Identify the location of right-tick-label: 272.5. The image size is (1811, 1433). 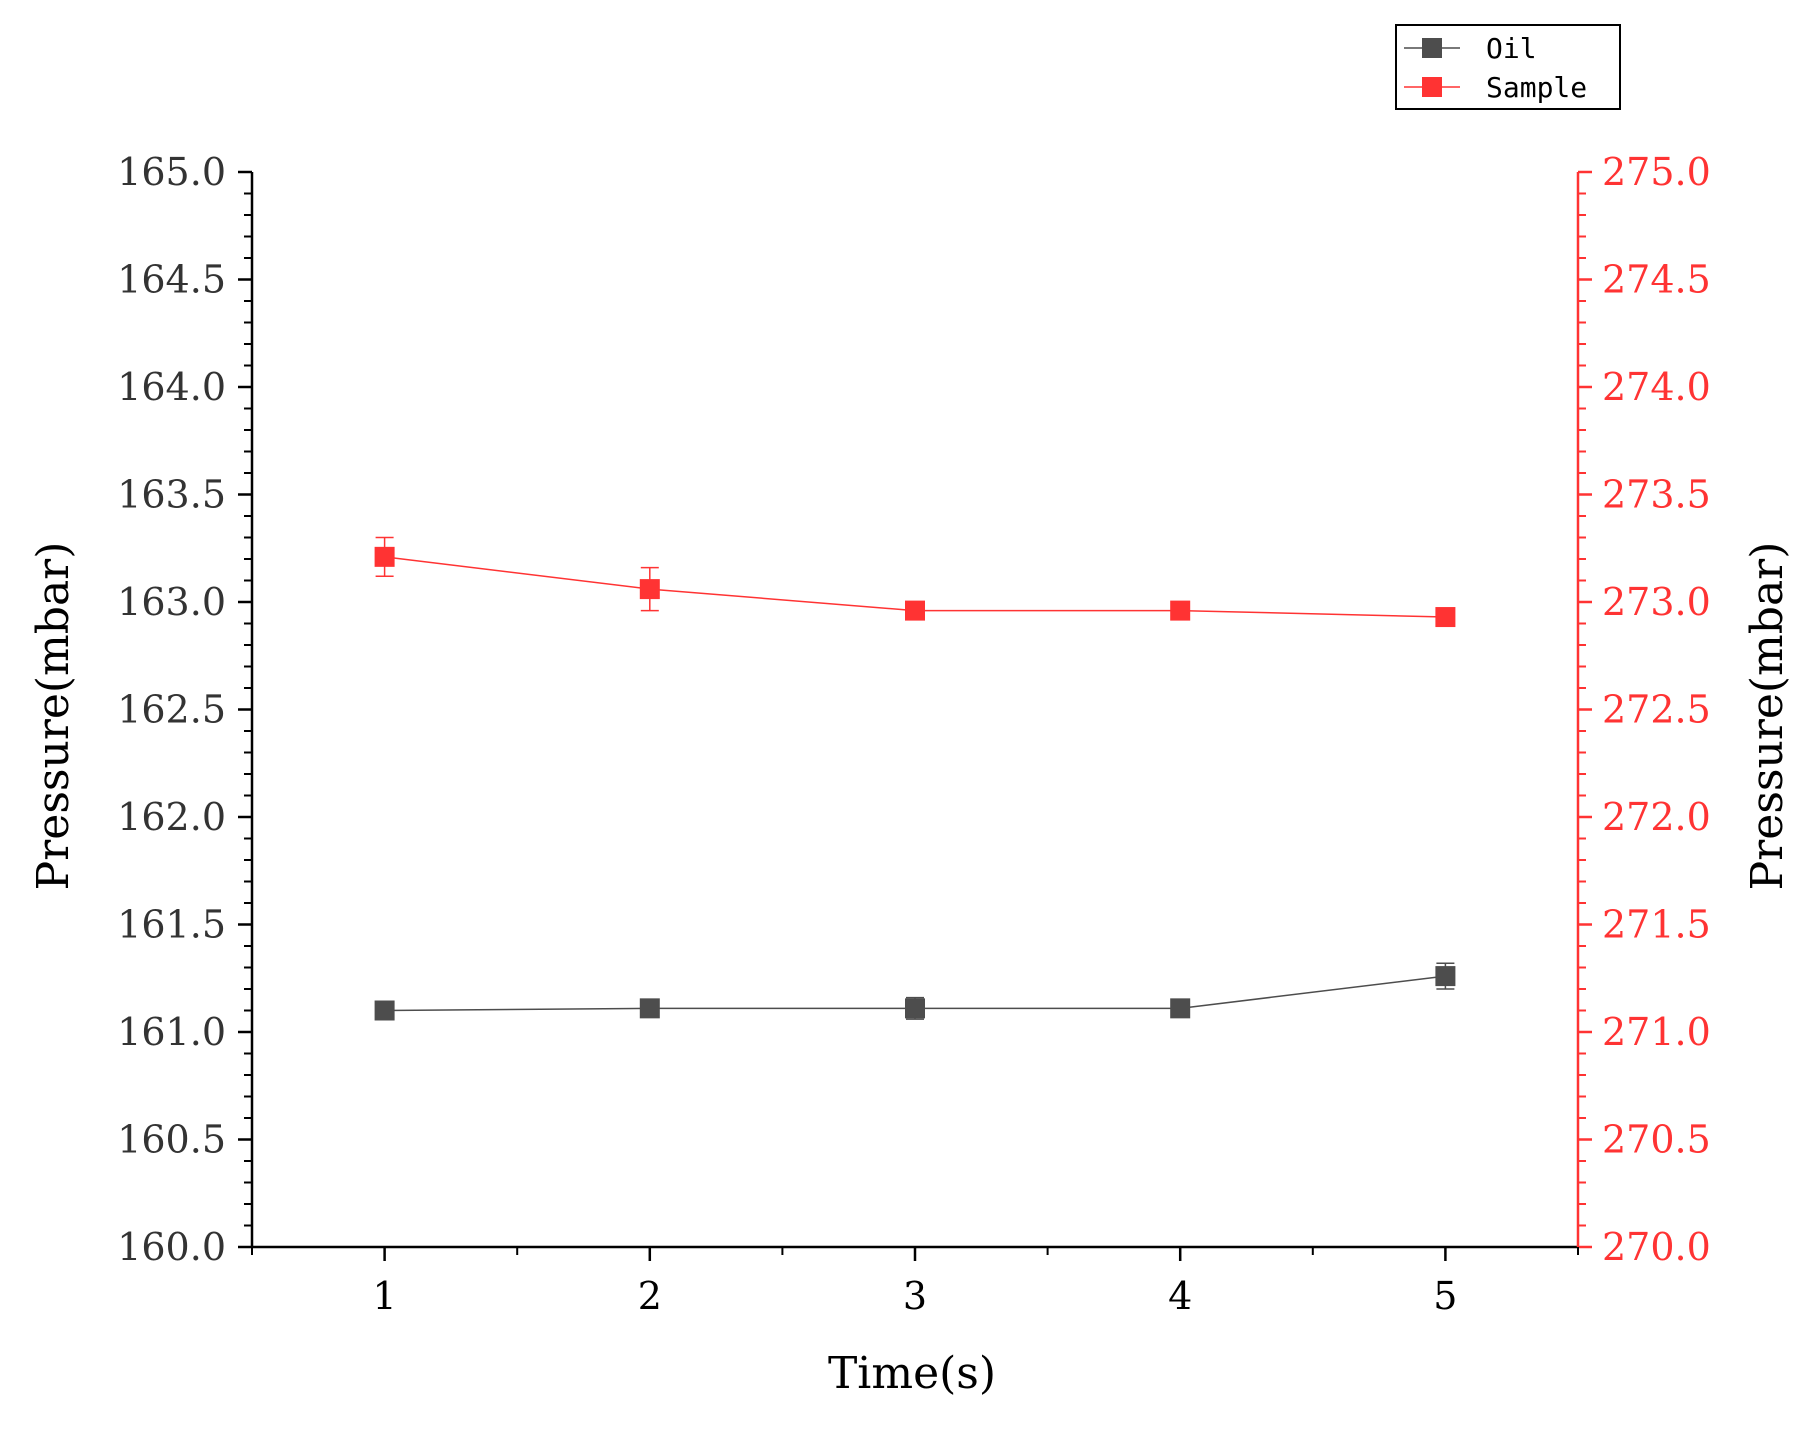
(1656, 710).